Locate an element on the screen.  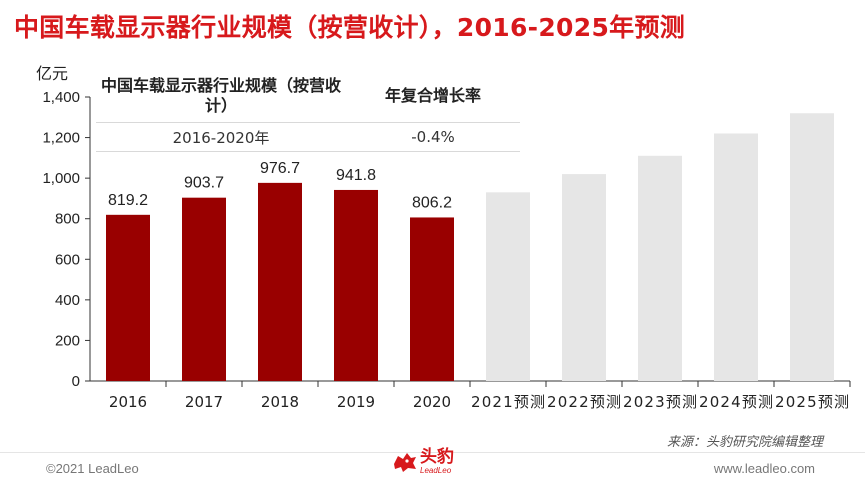
y-tick-label: 200 is located at coordinates (67, 340).